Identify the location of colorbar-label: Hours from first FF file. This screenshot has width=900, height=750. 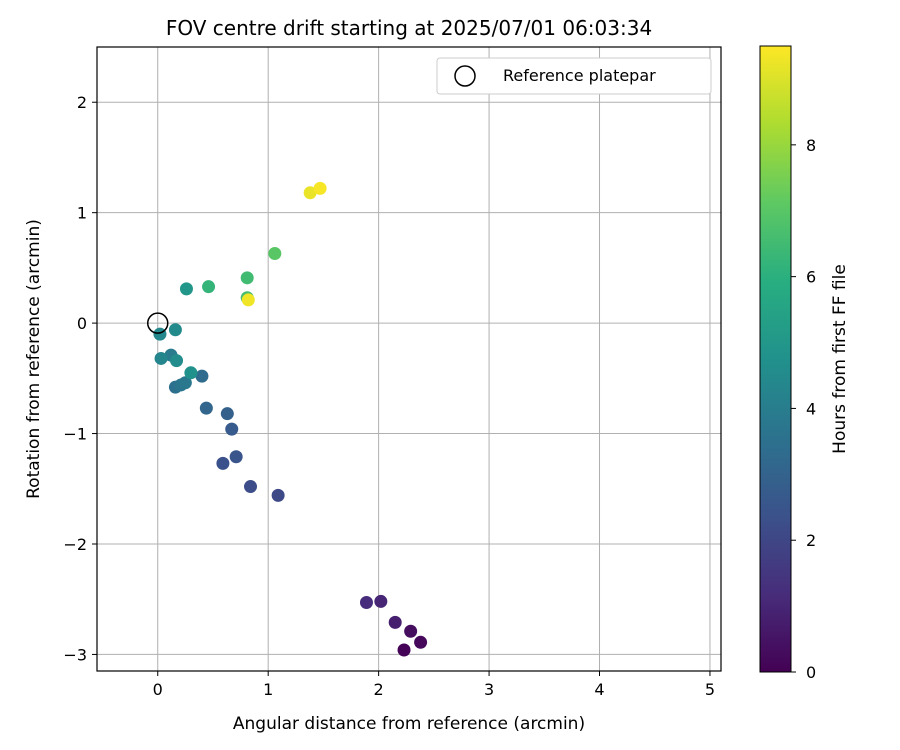
(840, 359).